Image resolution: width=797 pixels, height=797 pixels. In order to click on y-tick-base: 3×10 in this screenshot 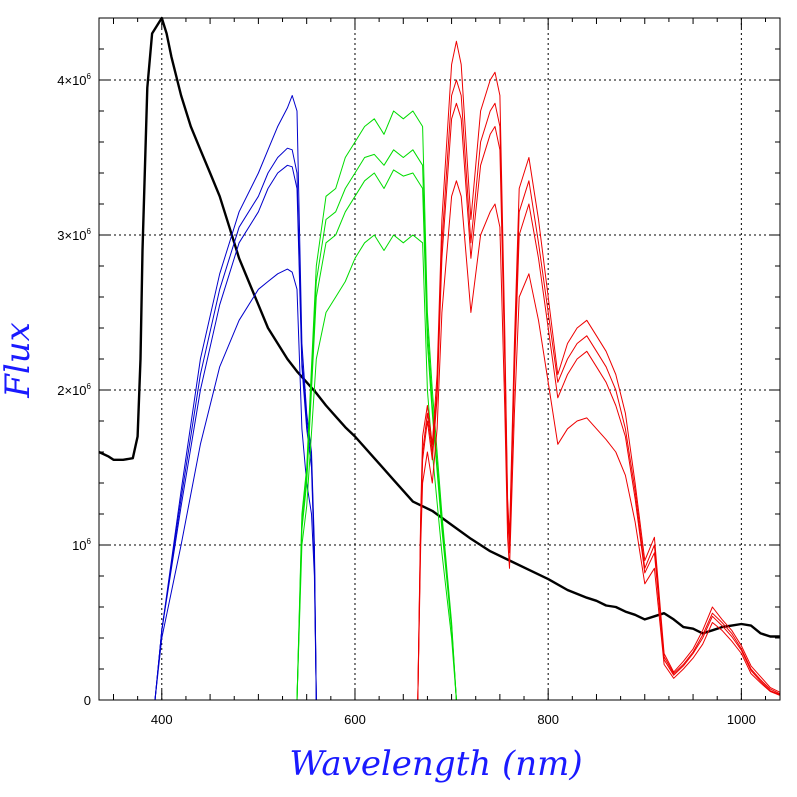, I will do `click(71, 235)`.